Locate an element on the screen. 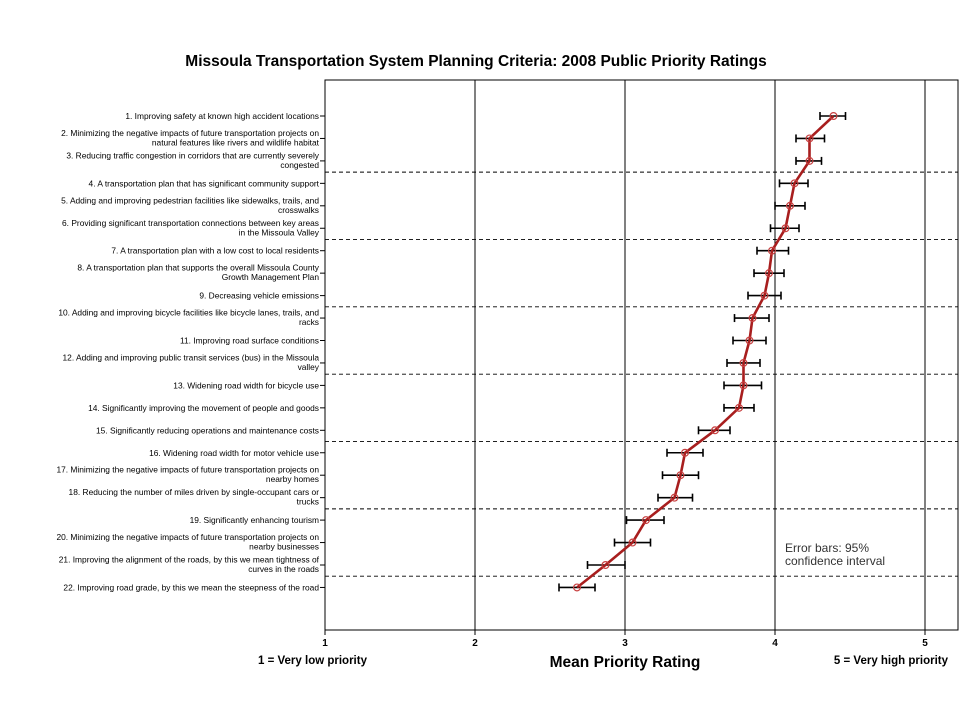 The image size is (960, 720). x-tick-label: 4 is located at coordinates (775, 643).